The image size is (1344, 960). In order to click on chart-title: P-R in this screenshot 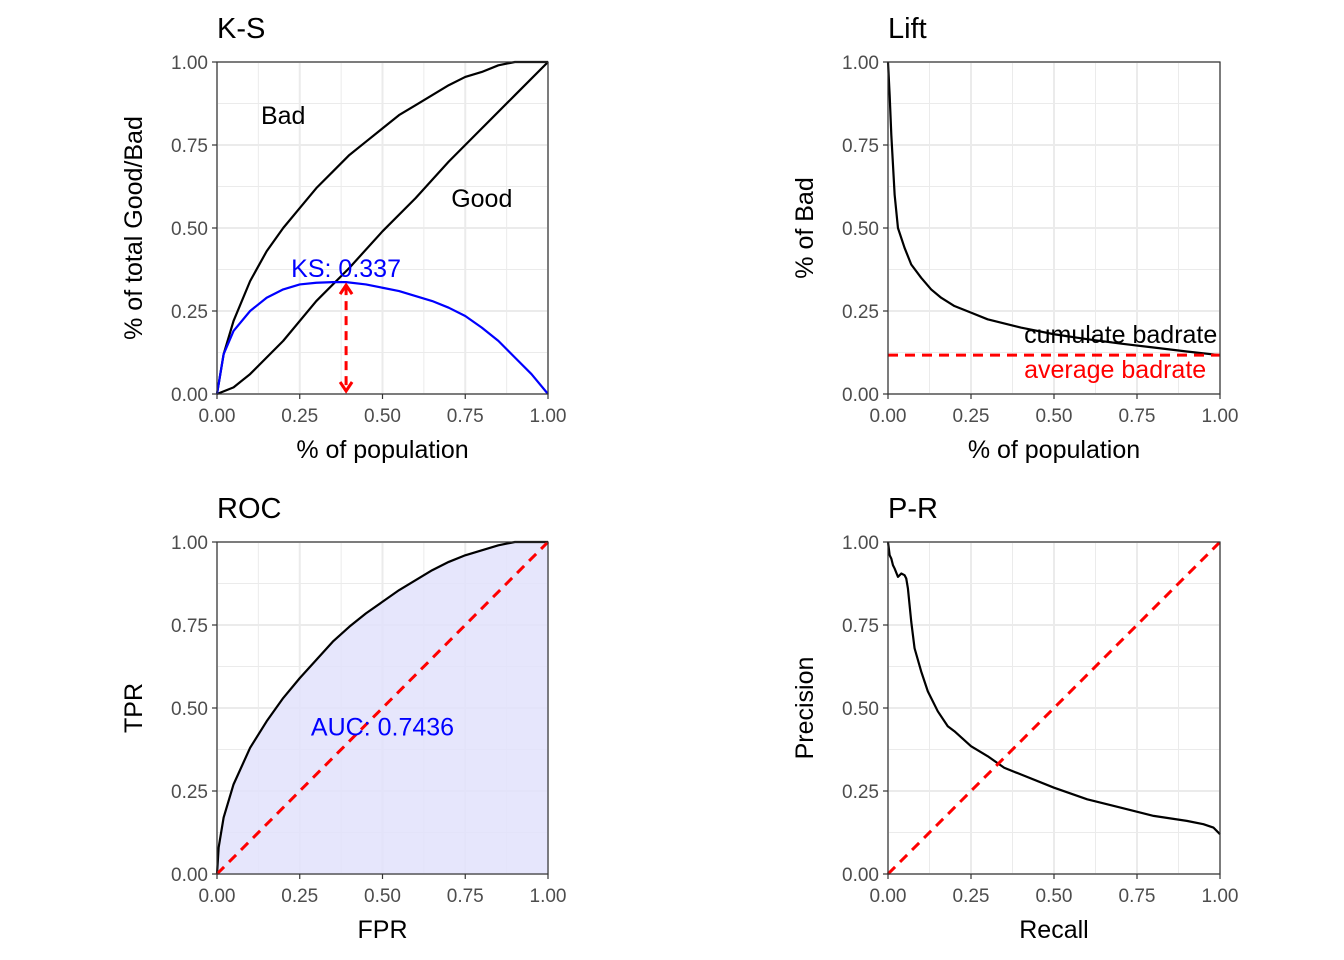, I will do `click(913, 509)`.